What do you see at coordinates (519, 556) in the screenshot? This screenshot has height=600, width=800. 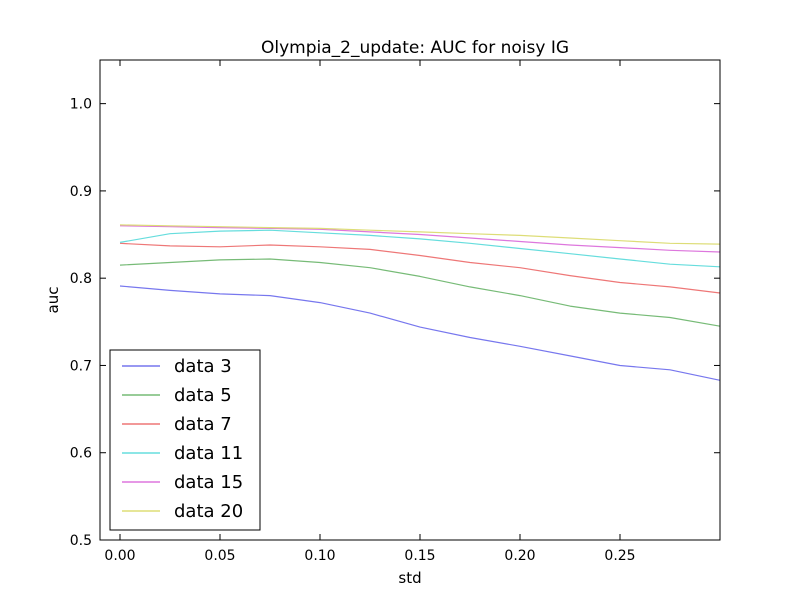 I see `x-tick-label: 0.20` at bounding box center [519, 556].